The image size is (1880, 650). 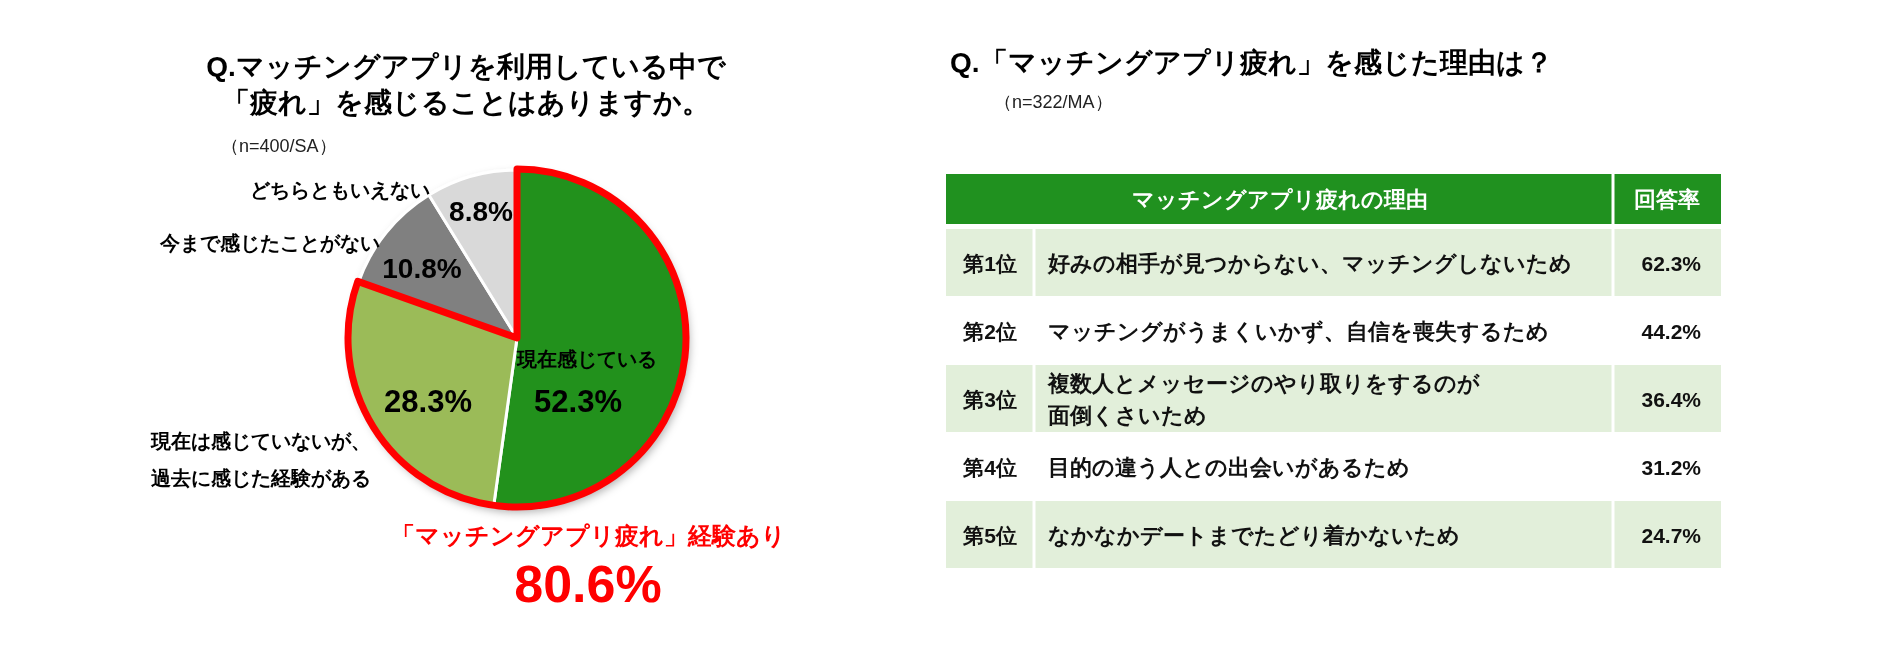 I want to click on slice-label: 現在は感じていないが、過去に感じた経験がある, so click(x=260, y=459).